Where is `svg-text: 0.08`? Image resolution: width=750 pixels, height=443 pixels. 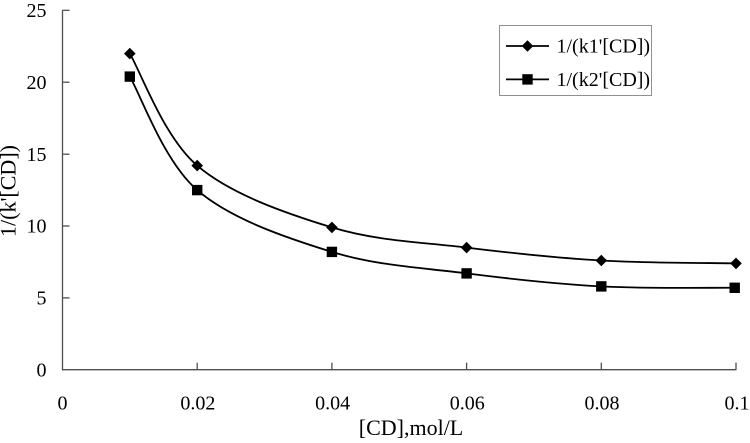
svg-text: 0.08 is located at coordinates (602, 404).